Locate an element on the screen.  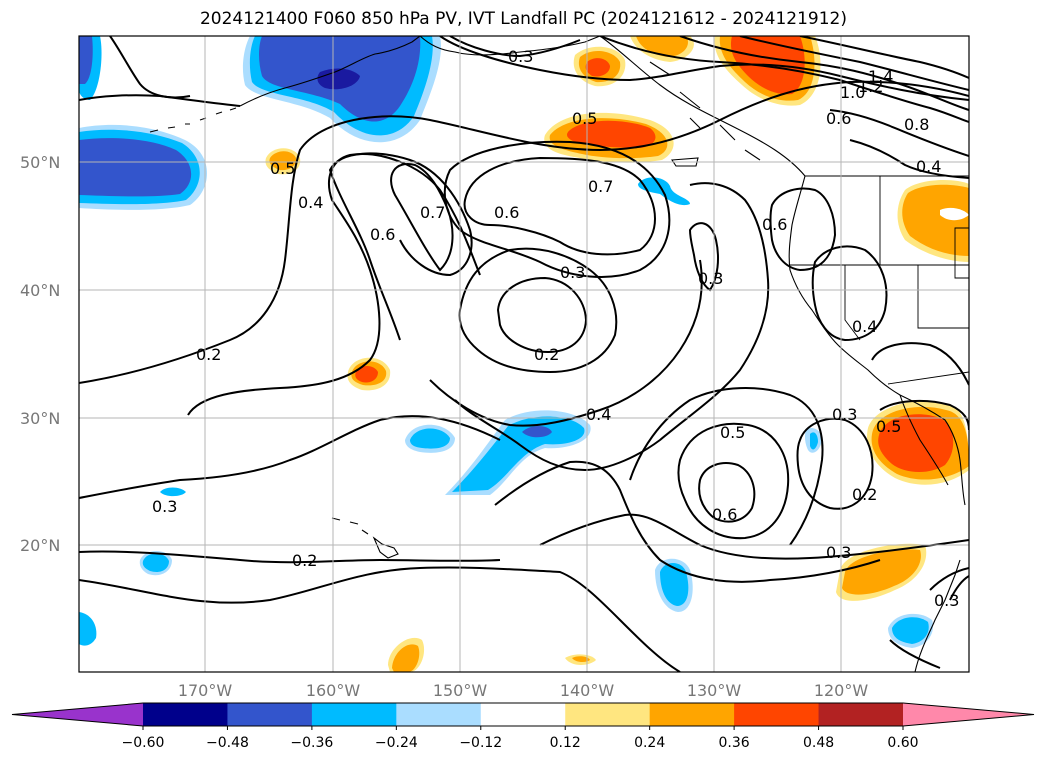
lon-label: 120°W is located at coordinates (841, 690).